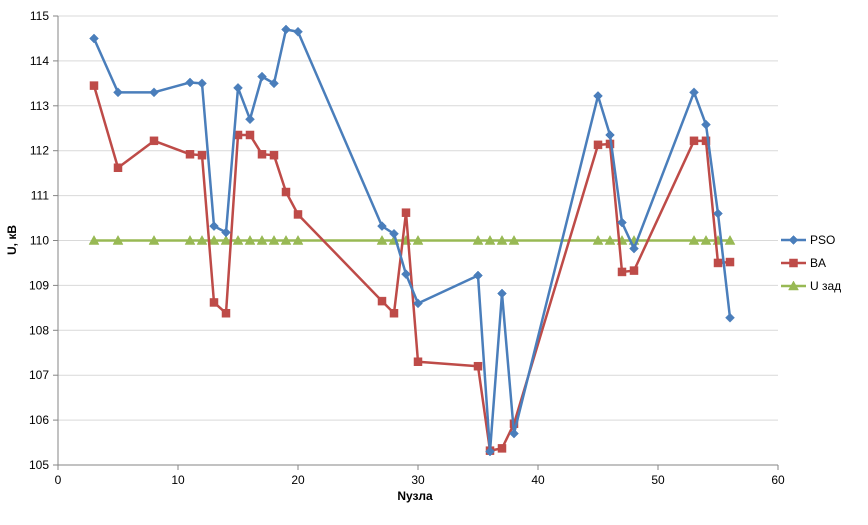 The image size is (868, 525). Describe the element at coordinates (39, 285) in the screenshot. I see `y-tick-label: 109` at that location.